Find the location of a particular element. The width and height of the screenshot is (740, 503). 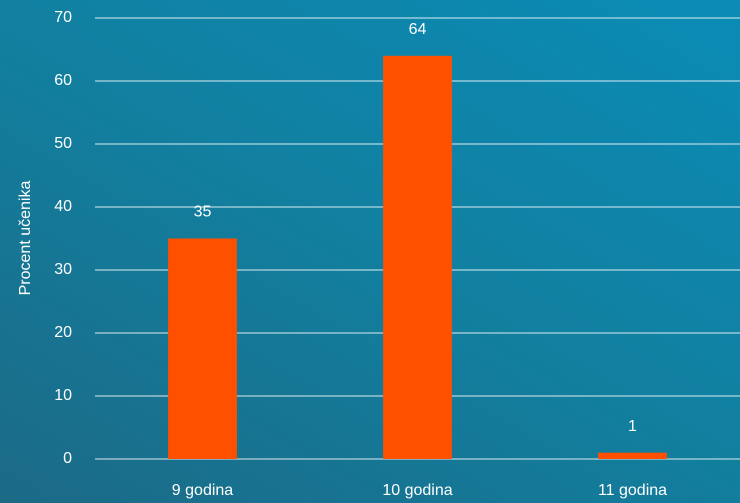

y-tick-label: 20 is located at coordinates (63, 332).